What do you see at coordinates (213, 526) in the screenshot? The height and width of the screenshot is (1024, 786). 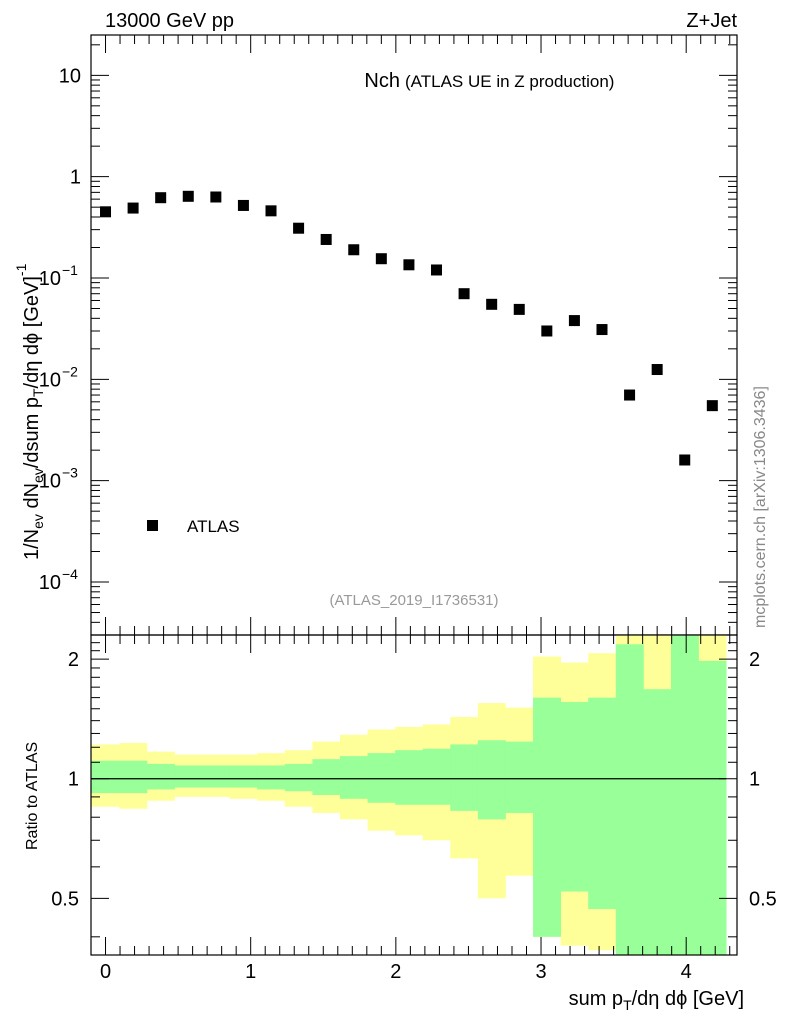 I see `legend-label: ATLAS` at bounding box center [213, 526].